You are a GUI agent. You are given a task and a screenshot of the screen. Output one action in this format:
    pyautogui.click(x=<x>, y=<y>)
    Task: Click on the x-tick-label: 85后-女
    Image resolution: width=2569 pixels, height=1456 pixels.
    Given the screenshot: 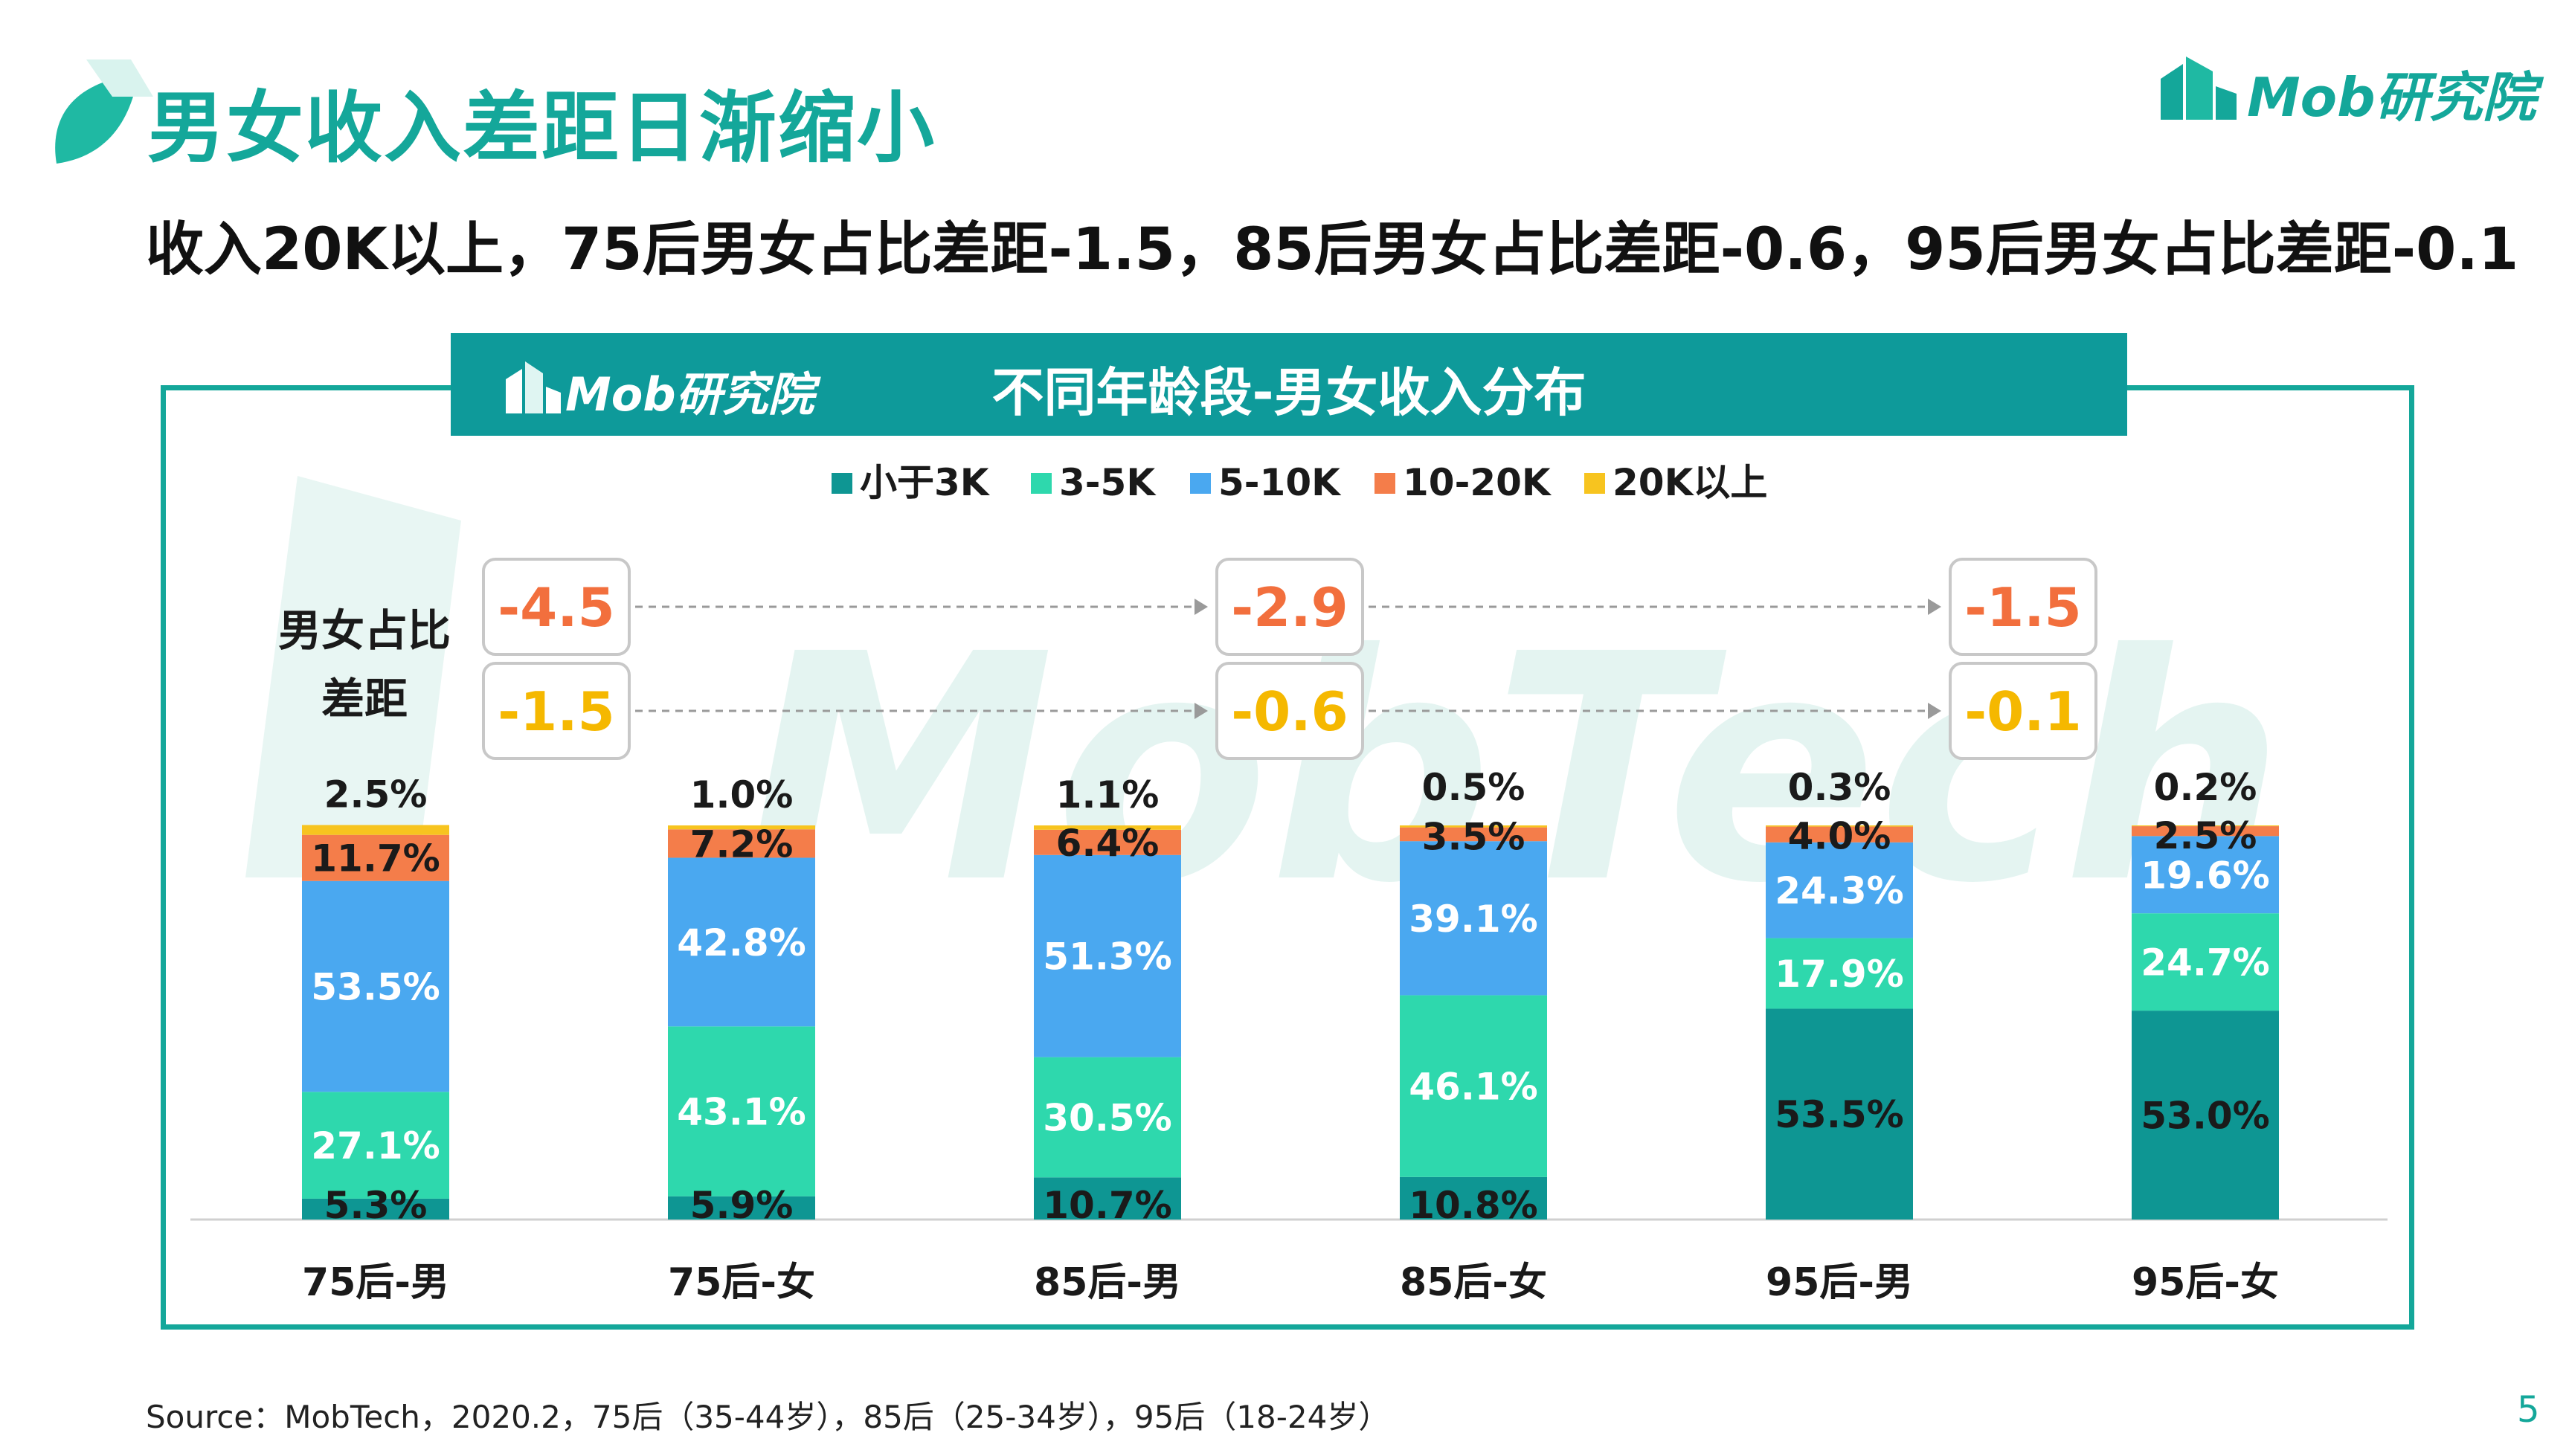 What is the action you would take?
    pyautogui.click(x=1473, y=1282)
    